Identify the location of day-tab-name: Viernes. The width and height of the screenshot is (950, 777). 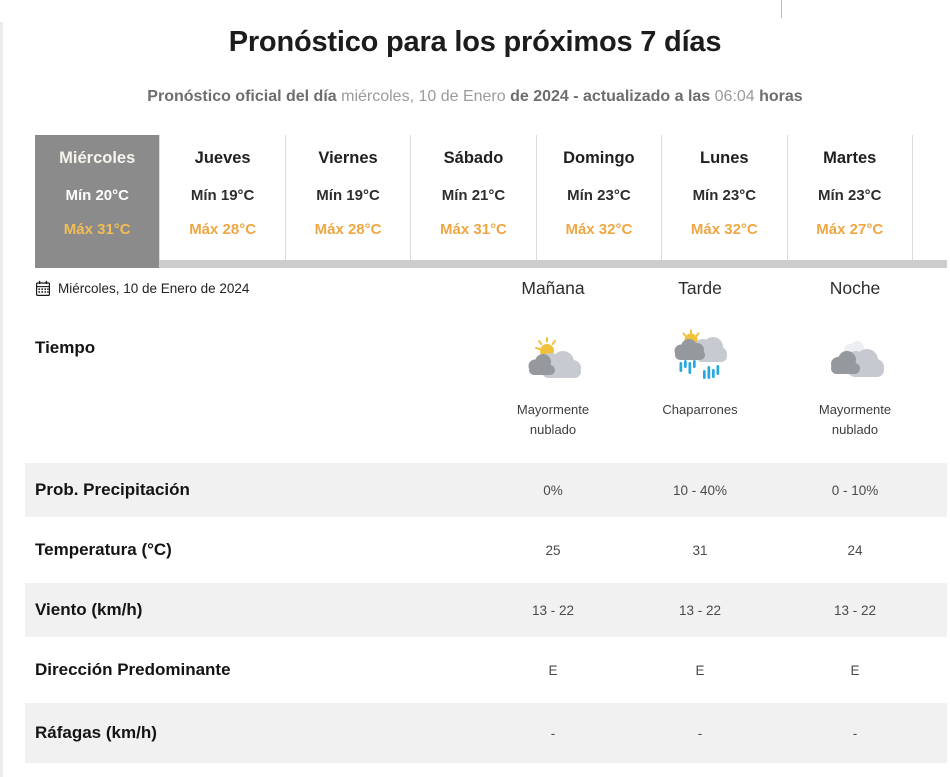
(348, 158).